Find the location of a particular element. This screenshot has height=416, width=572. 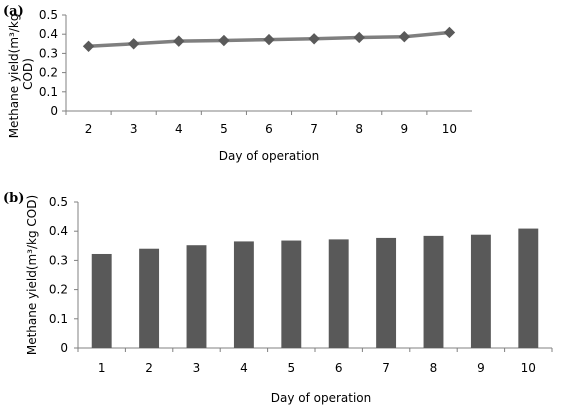

y-tick-label-a: 0.2 is located at coordinates (48, 73).